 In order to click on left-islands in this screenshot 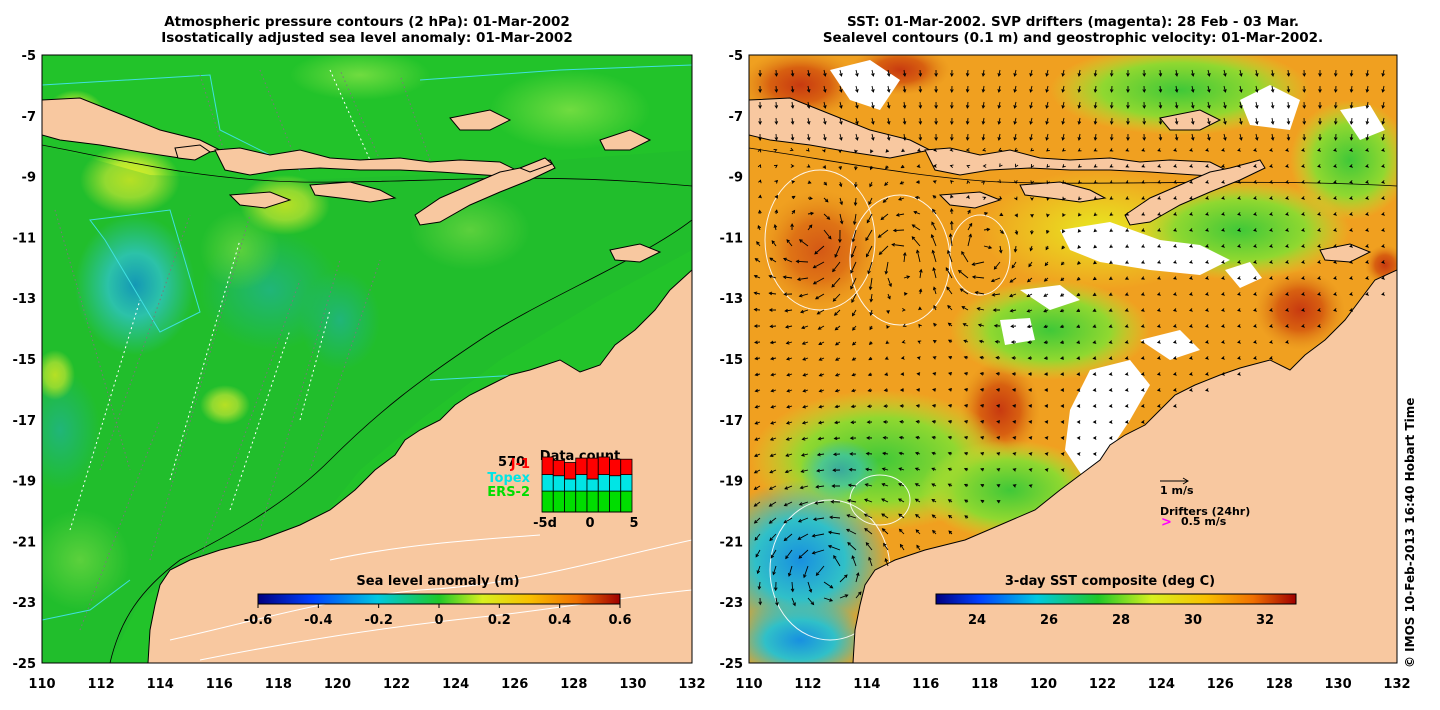, I will do `click(352, 180)`.